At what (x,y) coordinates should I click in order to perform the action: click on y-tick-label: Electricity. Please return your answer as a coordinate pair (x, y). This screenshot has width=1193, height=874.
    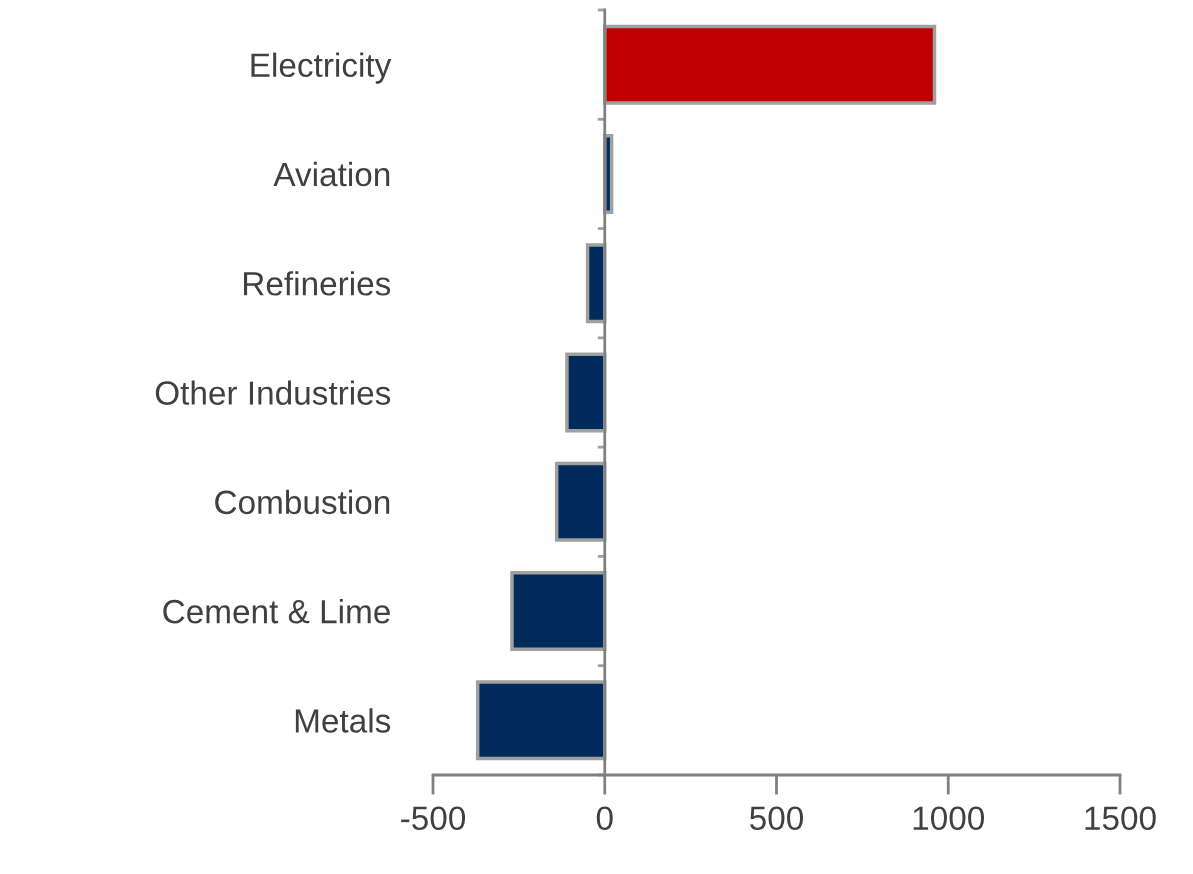
    Looking at the image, I should click on (321, 68).